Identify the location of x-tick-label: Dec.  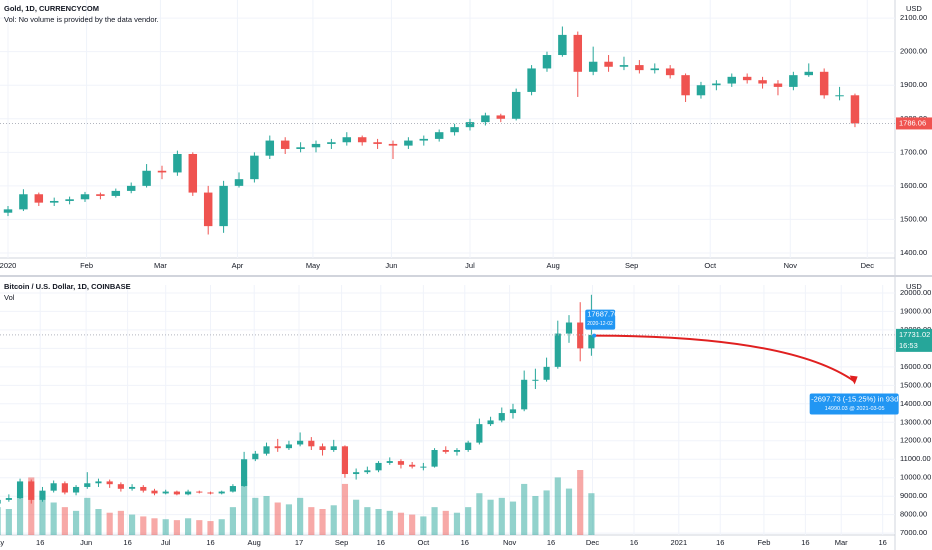
(868, 265).